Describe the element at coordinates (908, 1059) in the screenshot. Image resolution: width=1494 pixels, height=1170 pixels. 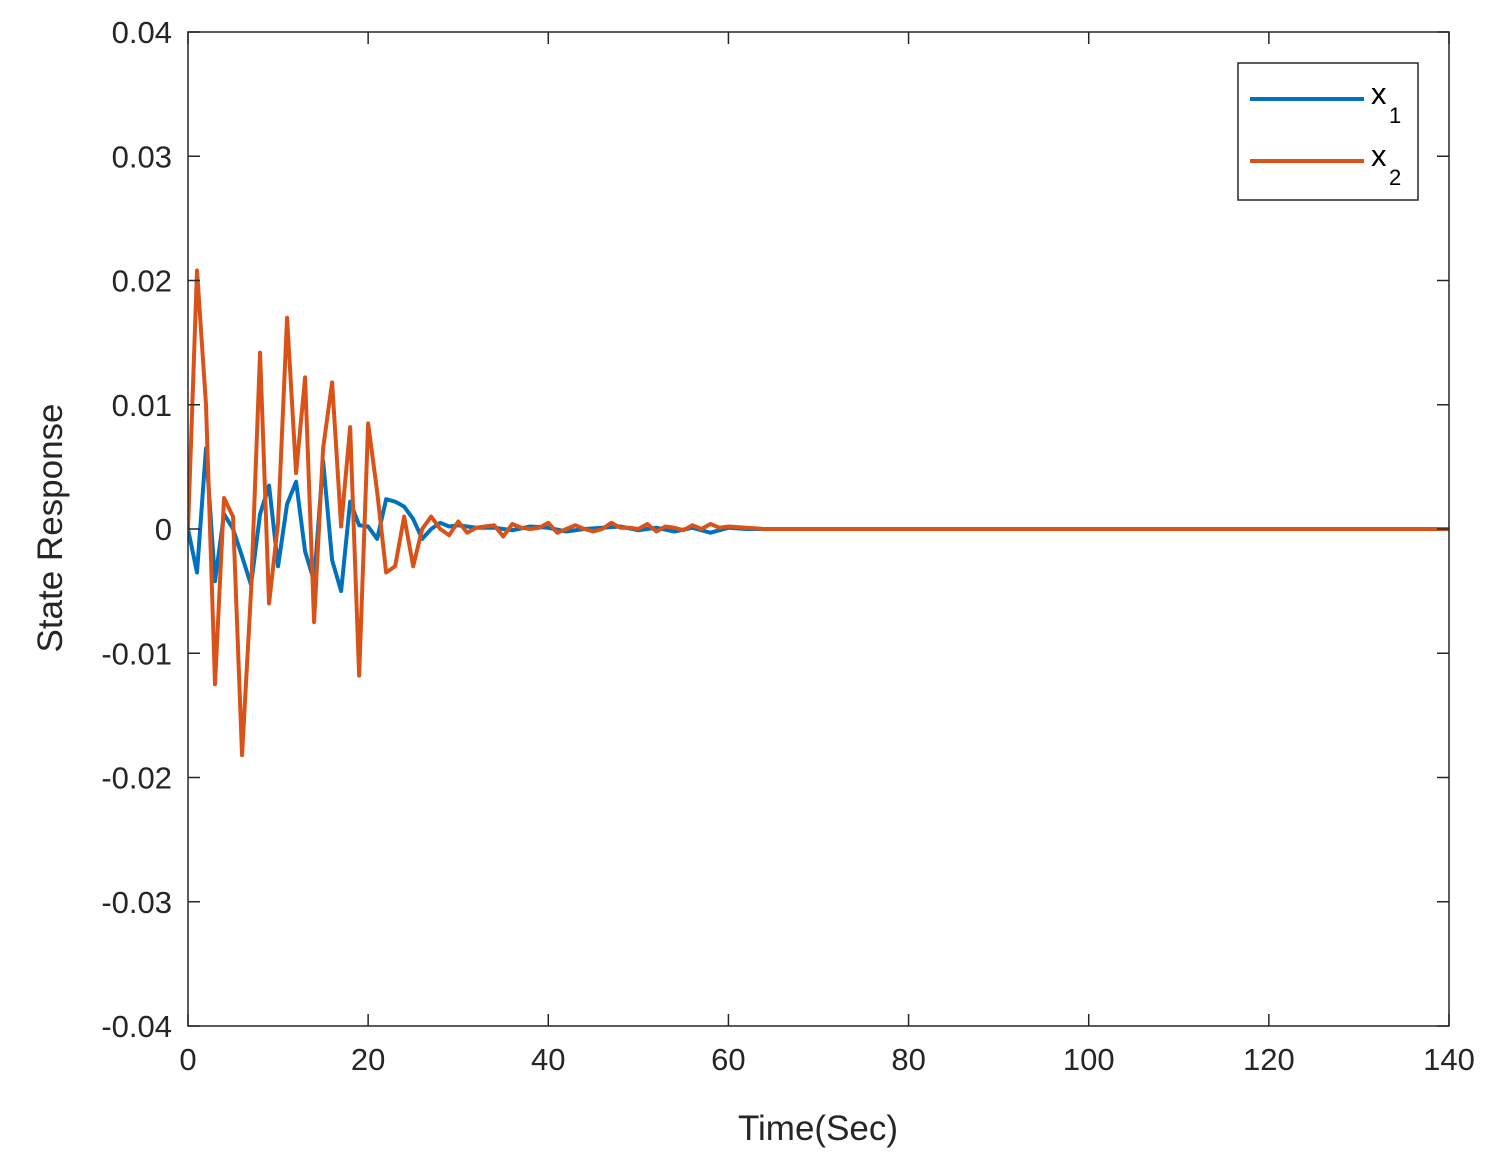
I see `x-tick-label: 80` at that location.